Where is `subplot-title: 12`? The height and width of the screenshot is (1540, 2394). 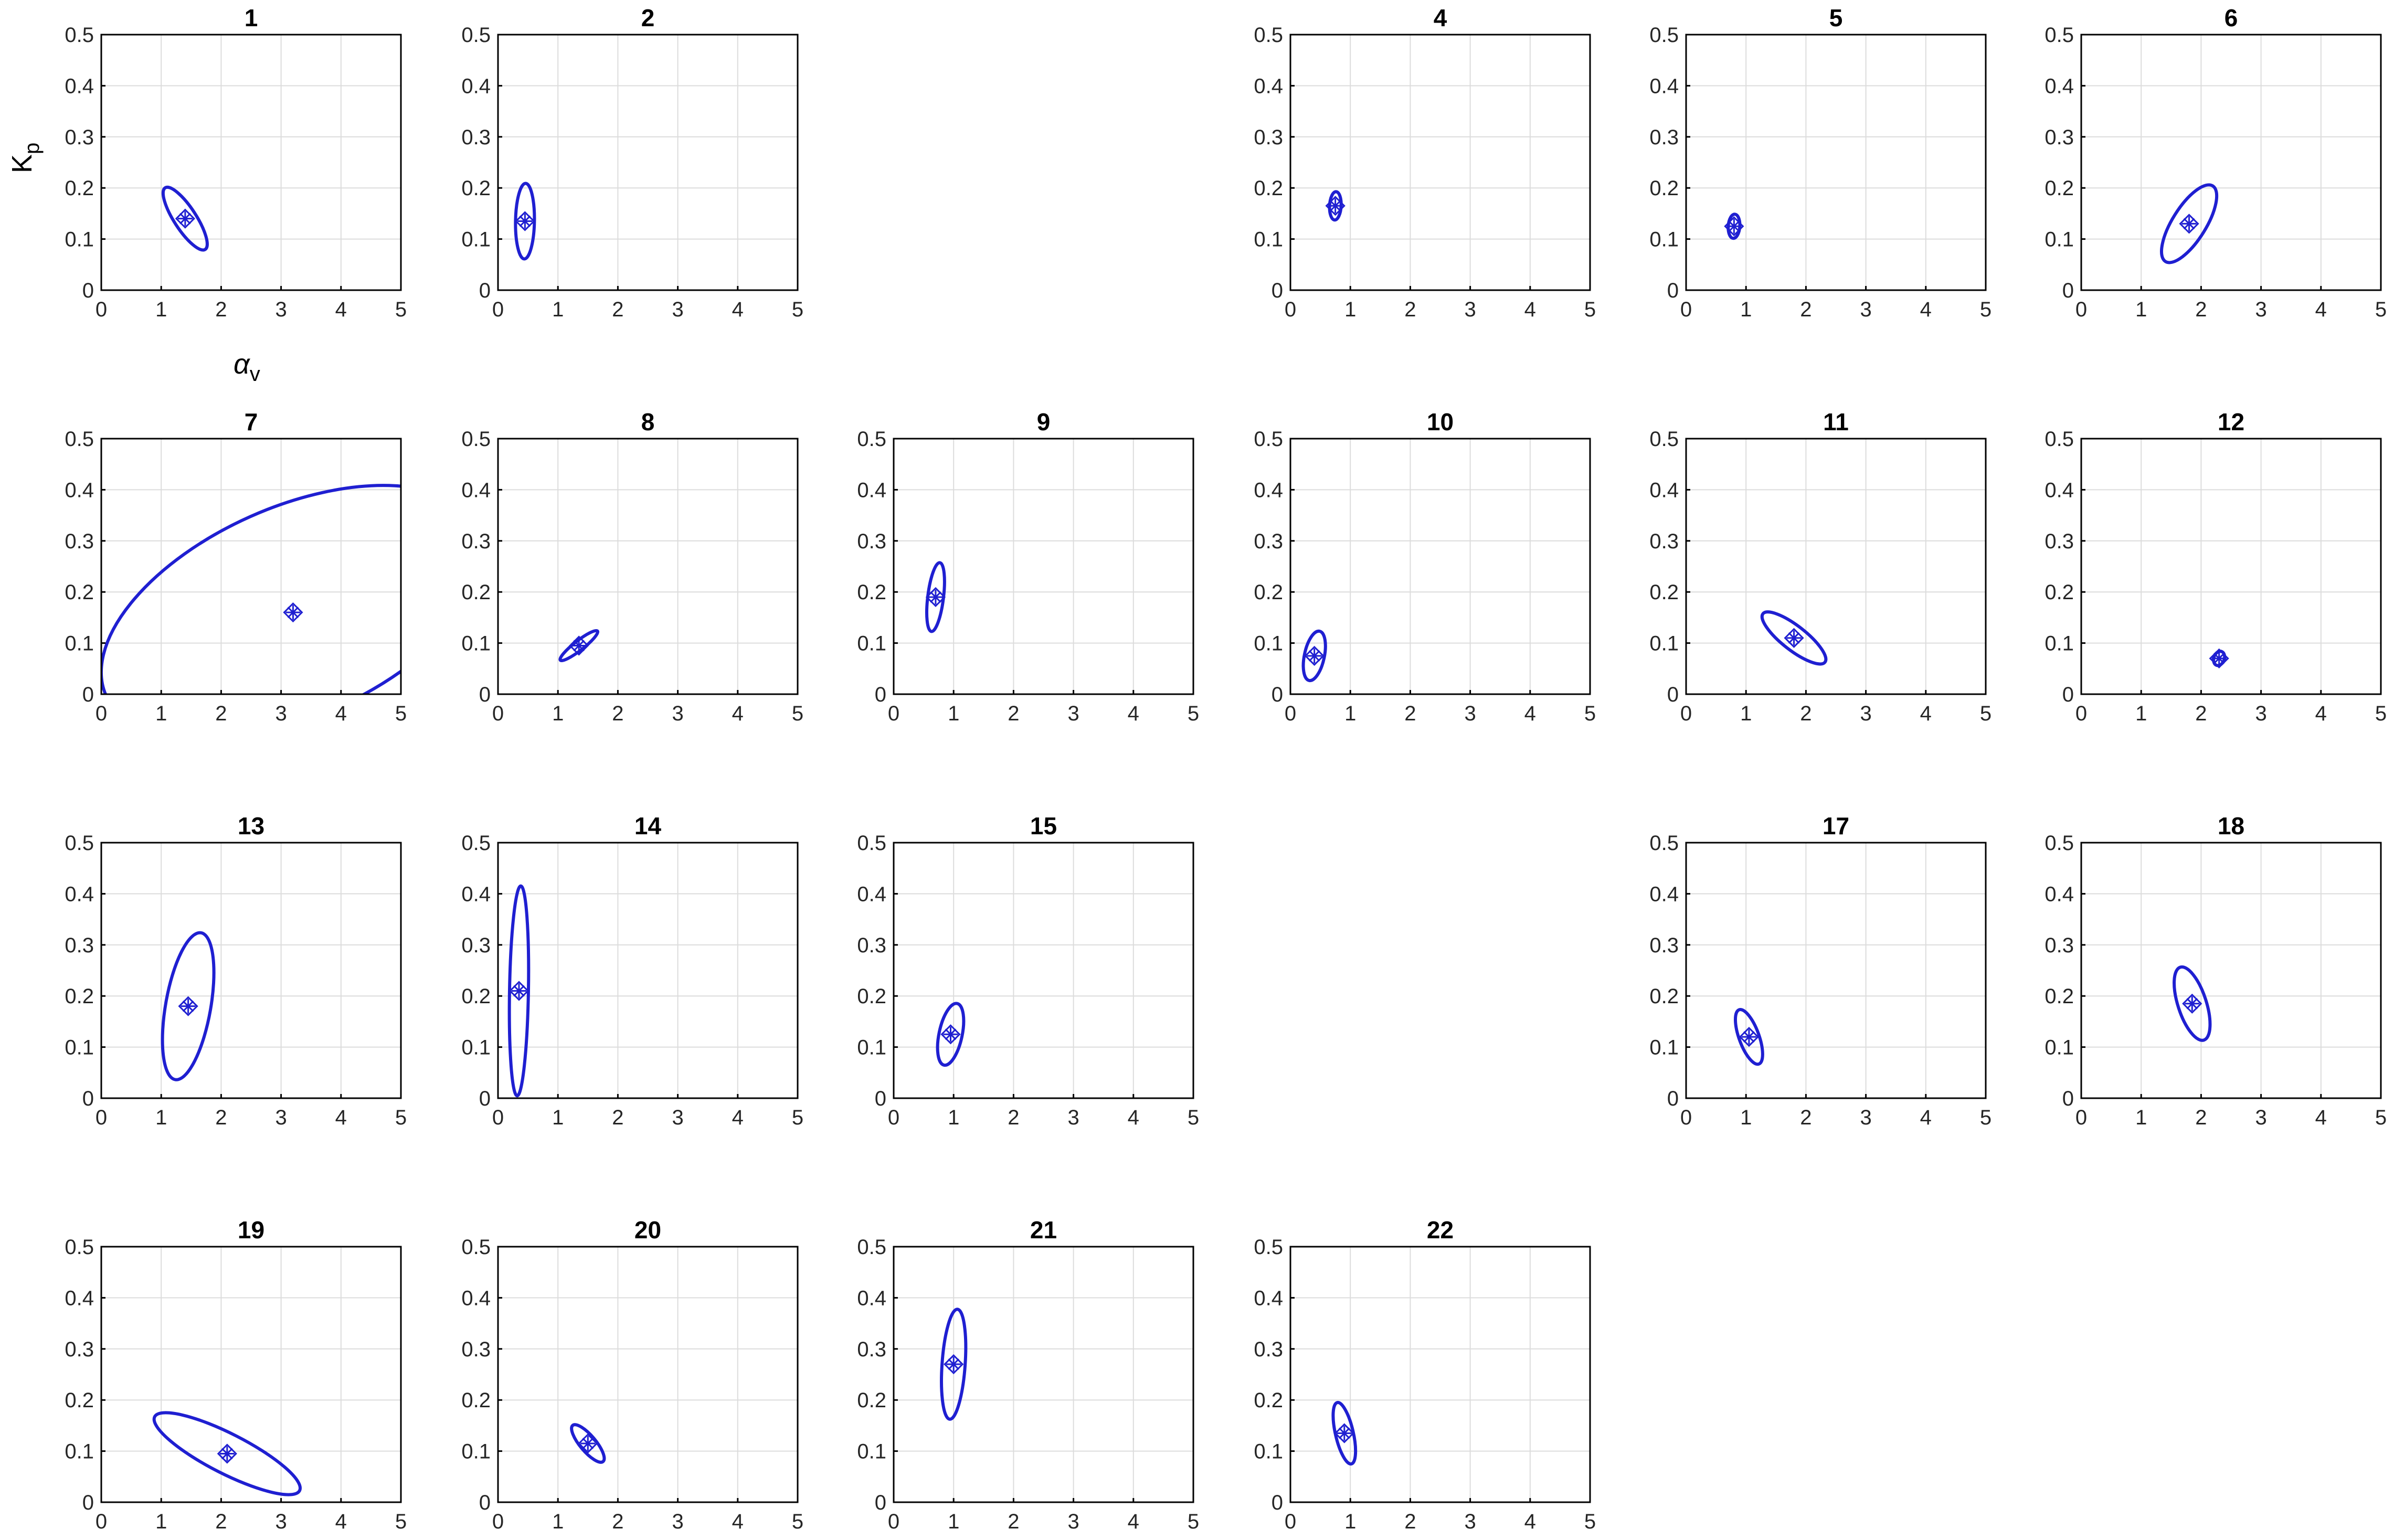
subplot-title: 12 is located at coordinates (2231, 422).